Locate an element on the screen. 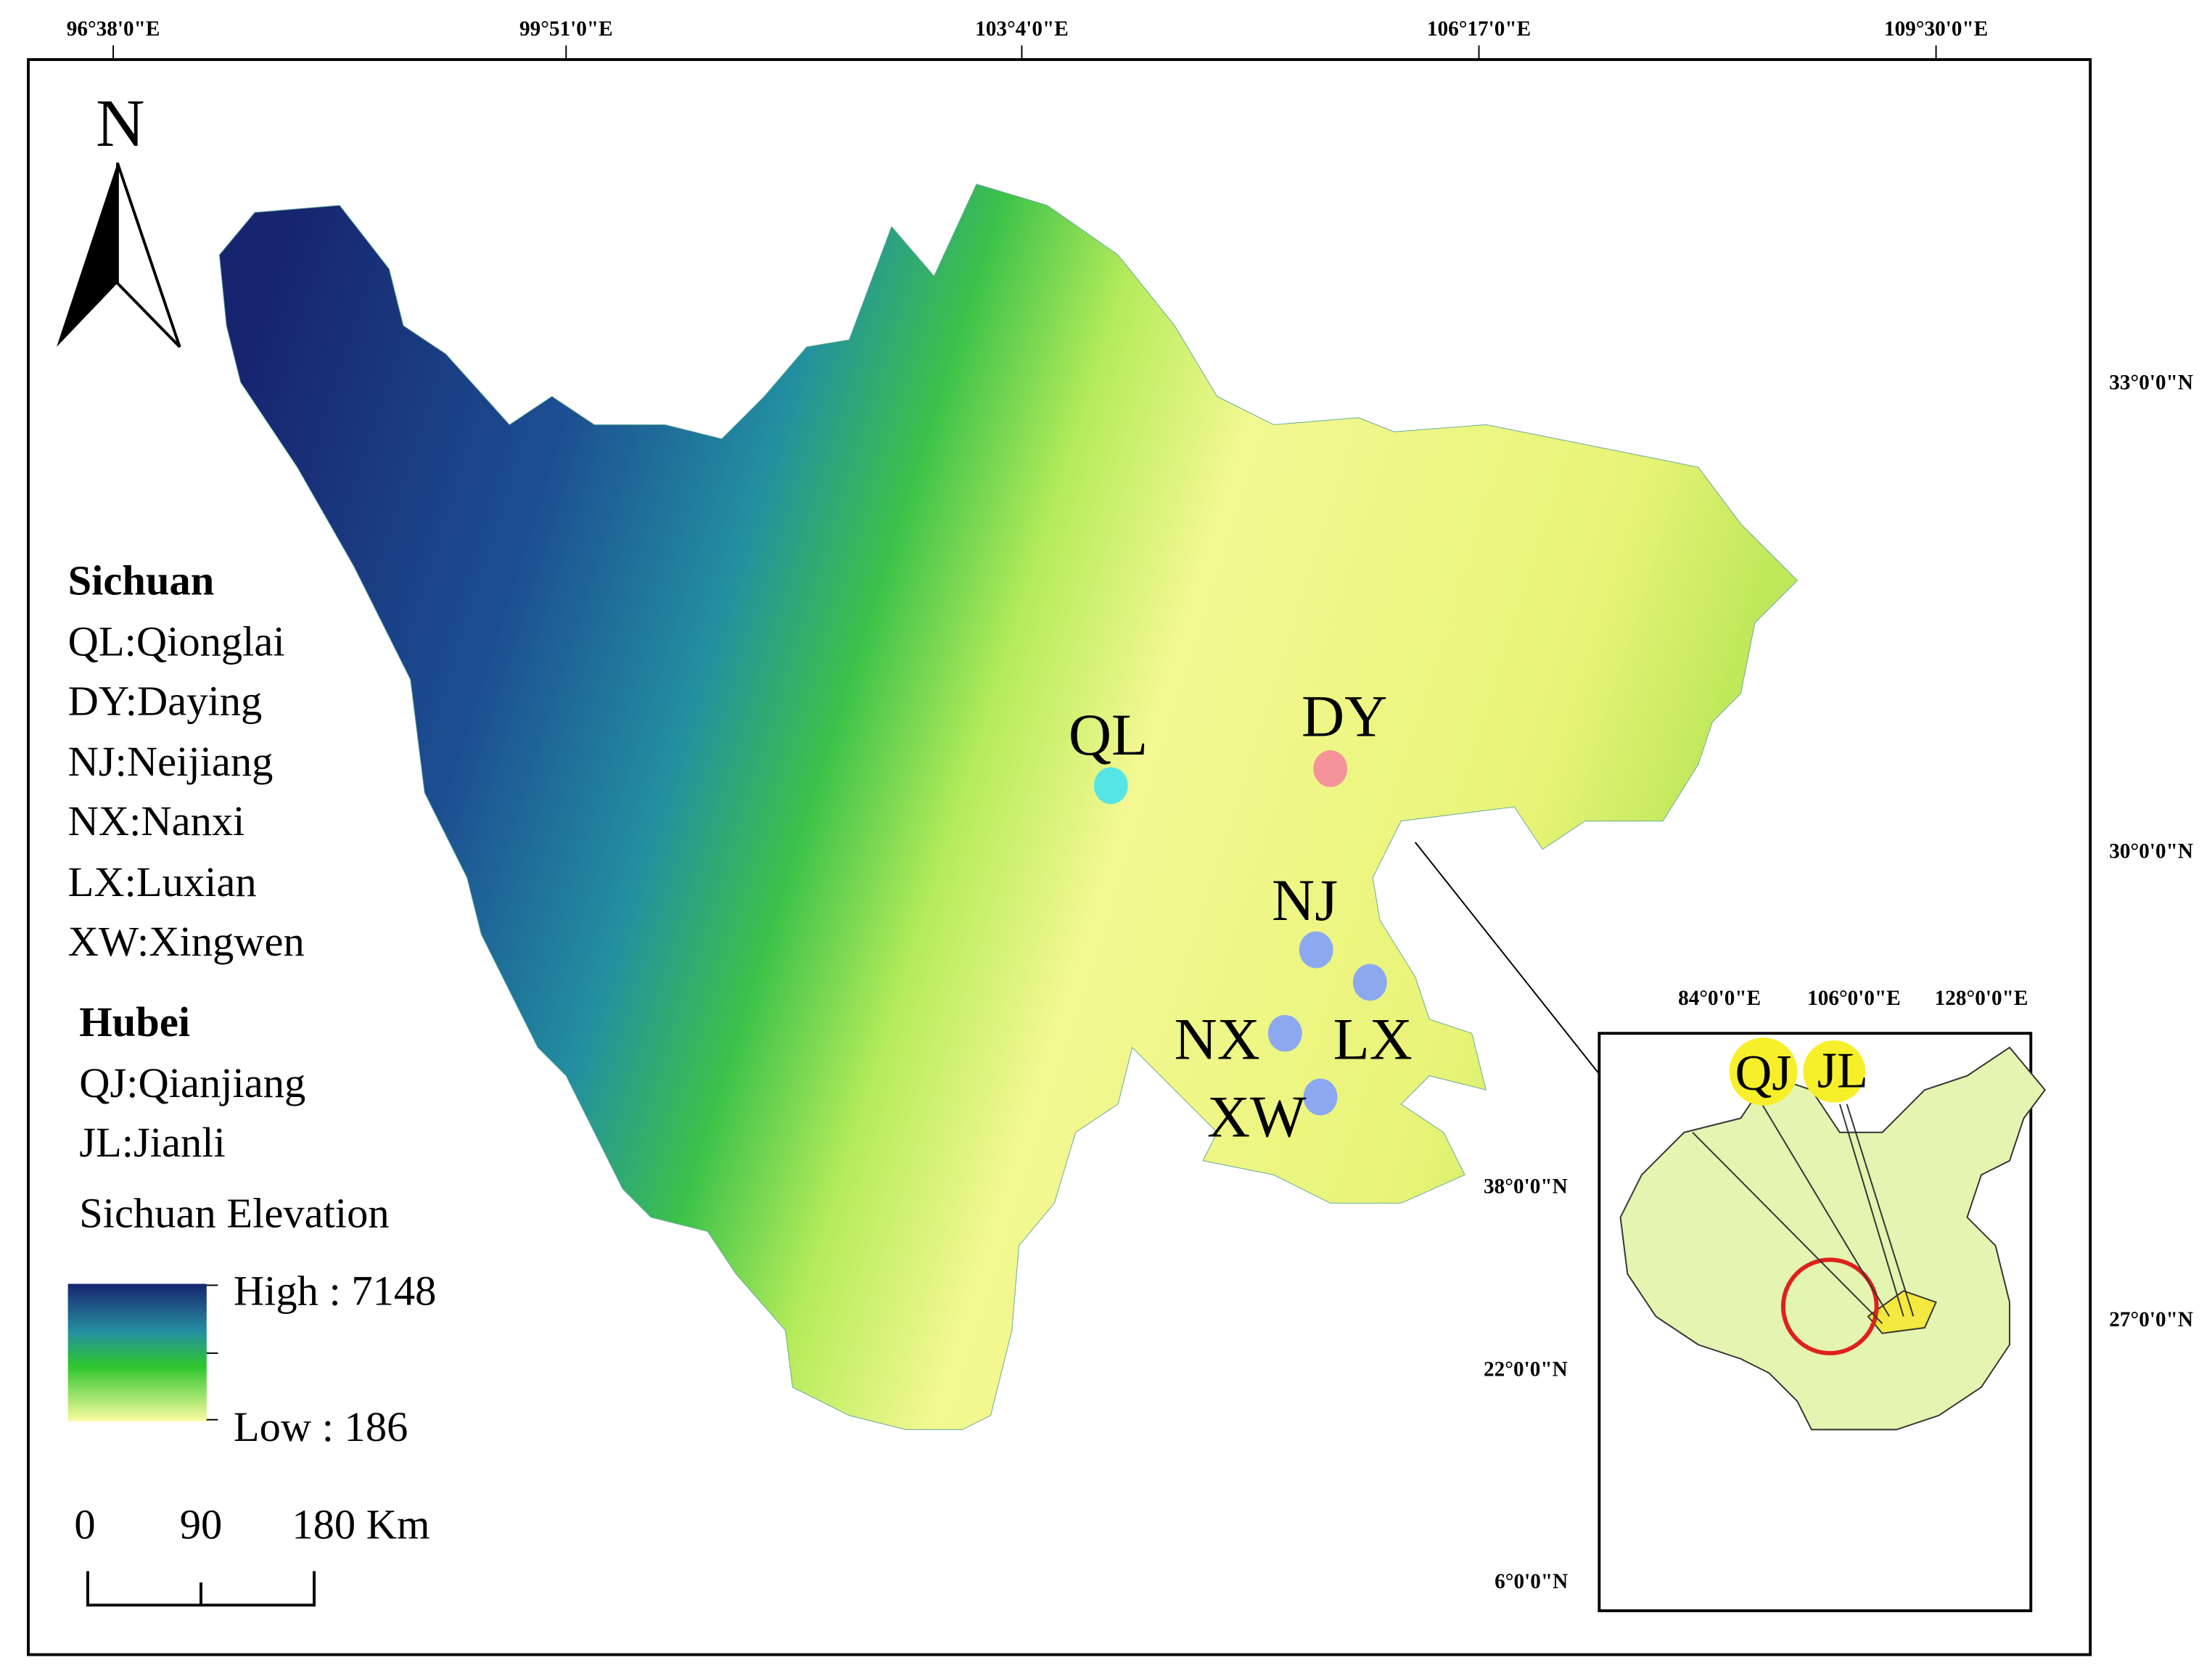  elevation-high: High : 7148 is located at coordinates (336, 1291).